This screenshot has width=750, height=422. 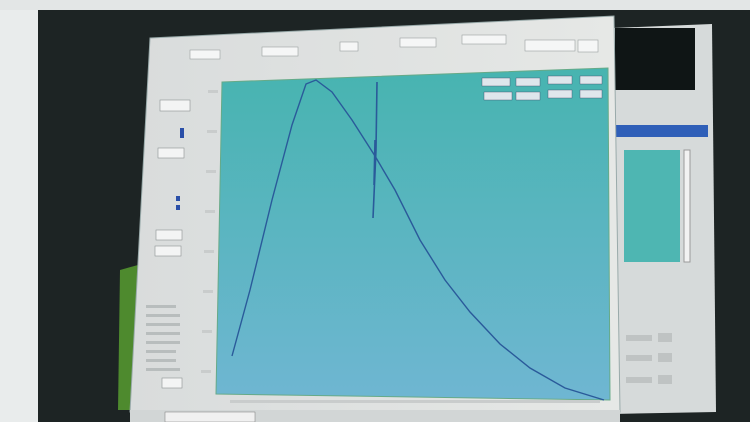 What do you see at coordinates (210, 416) in the screenshot?
I see `taskbar-button` at bounding box center [210, 416].